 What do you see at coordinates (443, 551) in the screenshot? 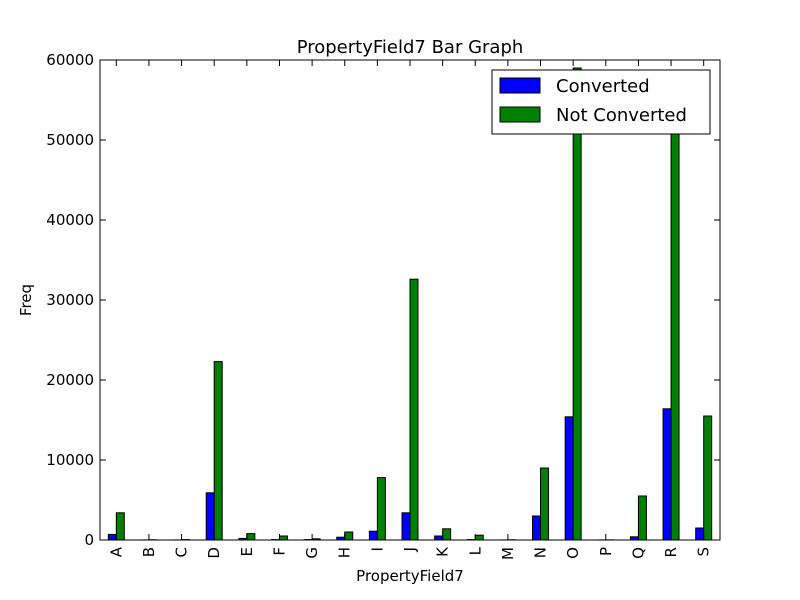
I see `x-tick-label: K` at bounding box center [443, 551].